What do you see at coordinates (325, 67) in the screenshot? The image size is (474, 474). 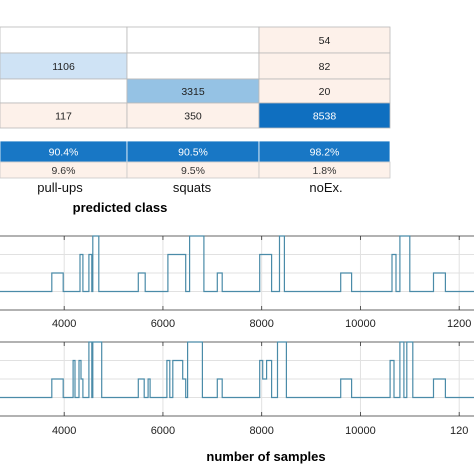 I see `matrix-cell-value: 82` at bounding box center [325, 67].